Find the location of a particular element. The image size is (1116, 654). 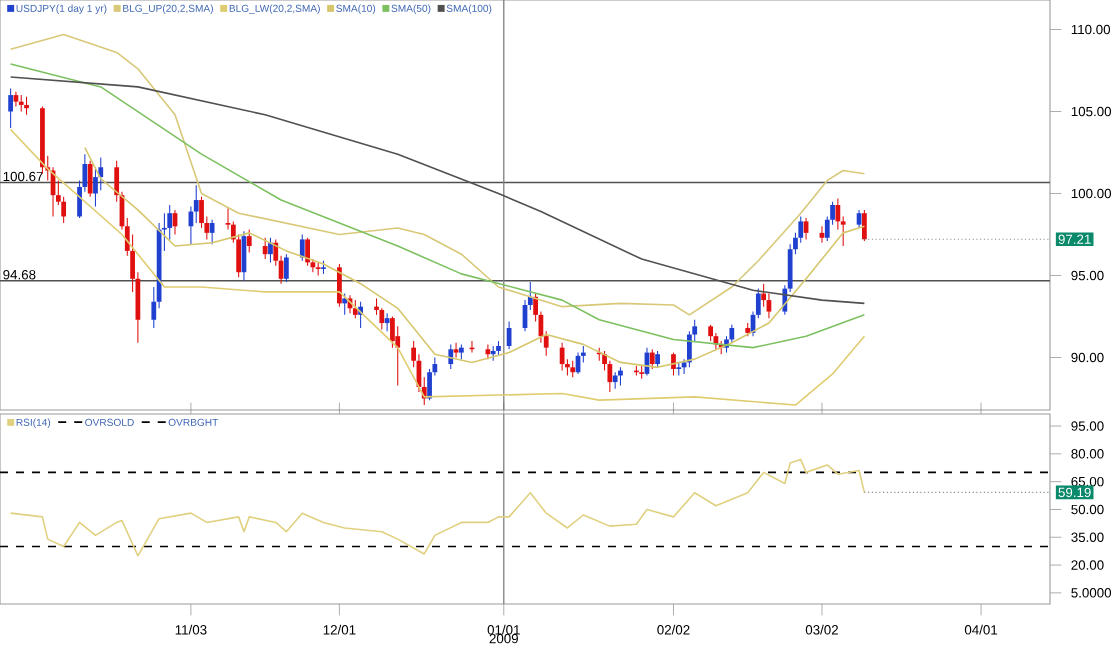

line-series is located at coordinates (437, 507).